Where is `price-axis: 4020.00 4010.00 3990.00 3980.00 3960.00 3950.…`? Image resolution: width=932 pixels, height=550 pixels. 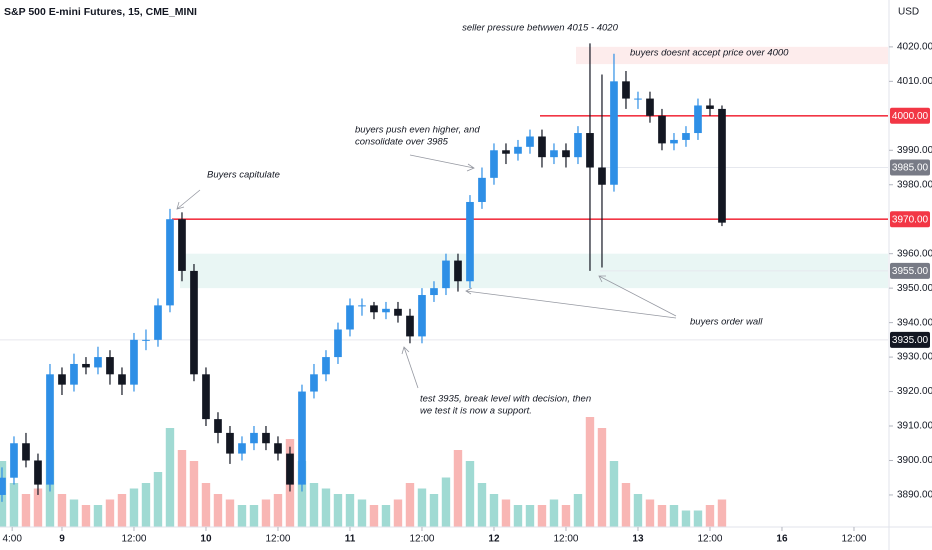 price-axis: 4020.00 4010.00 3990.00 3980.00 3960.00 3950.… is located at coordinates (910, 271).